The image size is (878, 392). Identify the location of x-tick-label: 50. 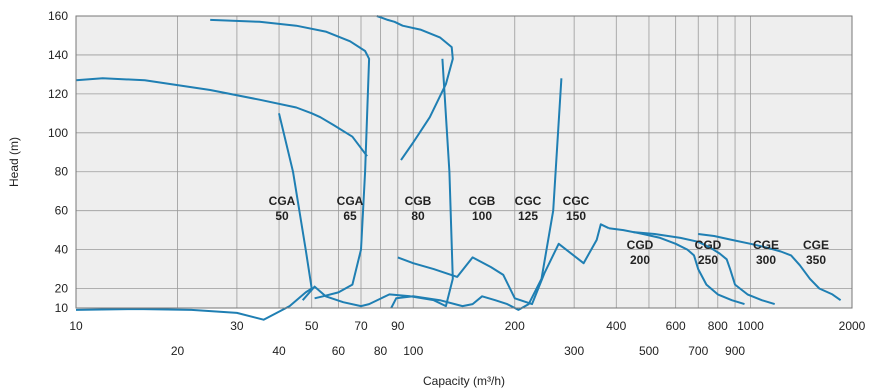
(312, 326).